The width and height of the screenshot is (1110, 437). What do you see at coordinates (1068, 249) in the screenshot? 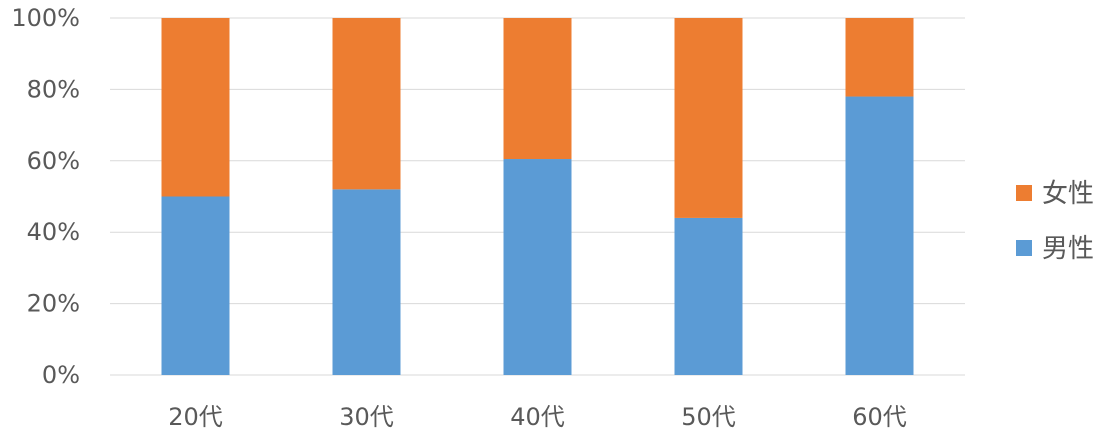
I see `legend-label: 男性` at bounding box center [1068, 249].